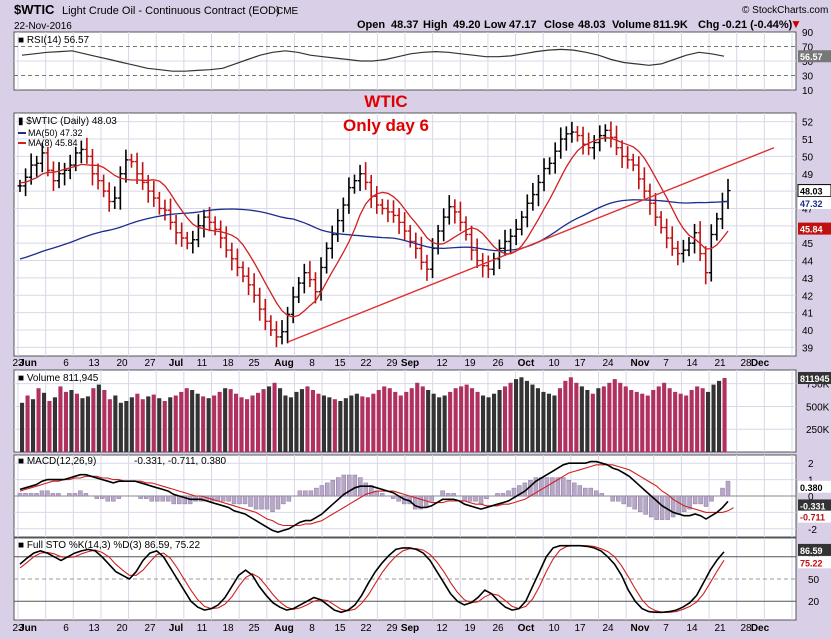  Describe the element at coordinates (283, 628) in the screenshot. I see `bottom-x-tick: Aug` at that location.